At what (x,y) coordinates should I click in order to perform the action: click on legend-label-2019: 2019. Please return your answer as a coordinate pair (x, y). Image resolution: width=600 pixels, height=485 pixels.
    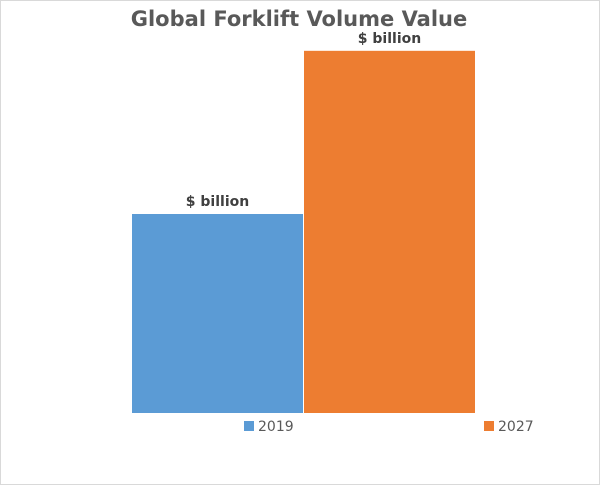
    Looking at the image, I should click on (276, 427).